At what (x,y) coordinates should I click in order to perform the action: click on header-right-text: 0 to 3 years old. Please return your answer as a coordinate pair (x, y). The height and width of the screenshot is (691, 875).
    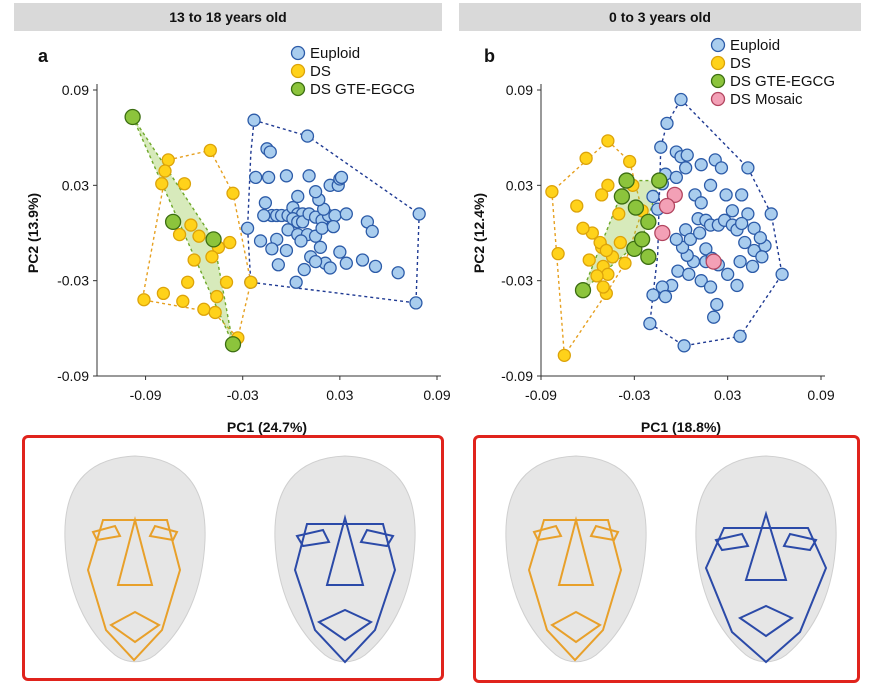
    Looking at the image, I should click on (660, 17).